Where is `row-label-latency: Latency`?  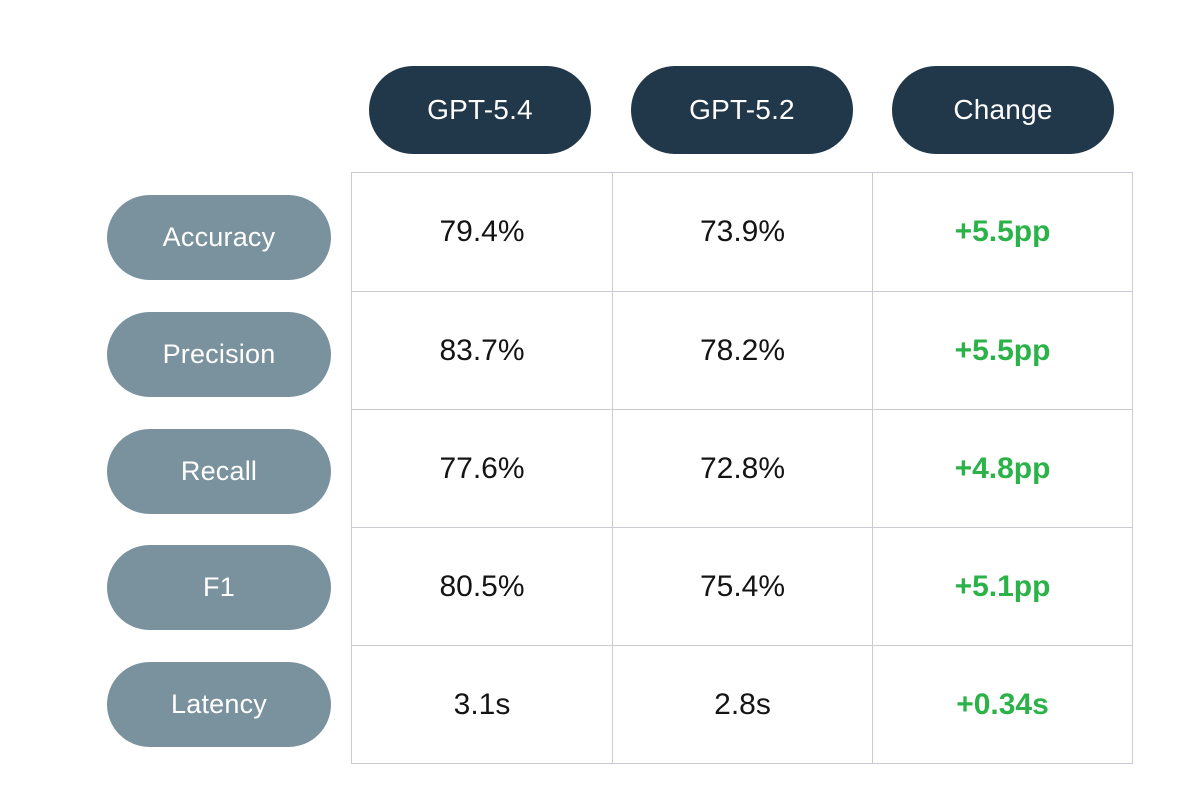
row-label-latency: Latency is located at coordinates (219, 704).